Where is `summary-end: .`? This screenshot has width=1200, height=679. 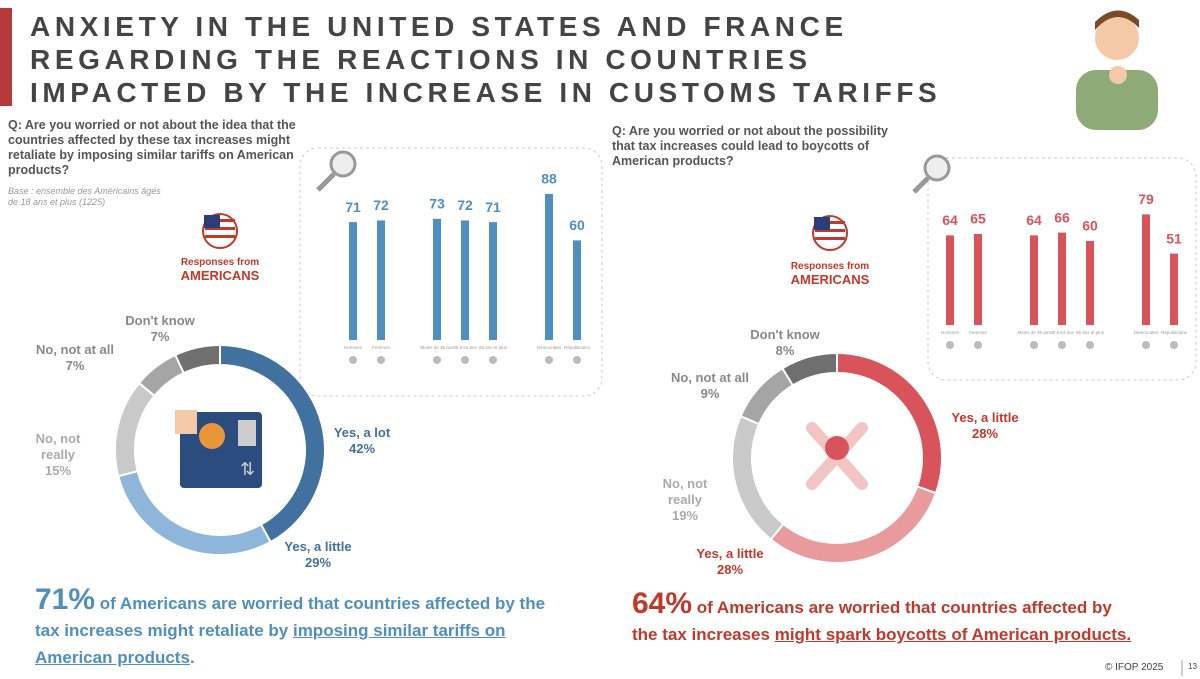
summary-end: . is located at coordinates (192, 657).